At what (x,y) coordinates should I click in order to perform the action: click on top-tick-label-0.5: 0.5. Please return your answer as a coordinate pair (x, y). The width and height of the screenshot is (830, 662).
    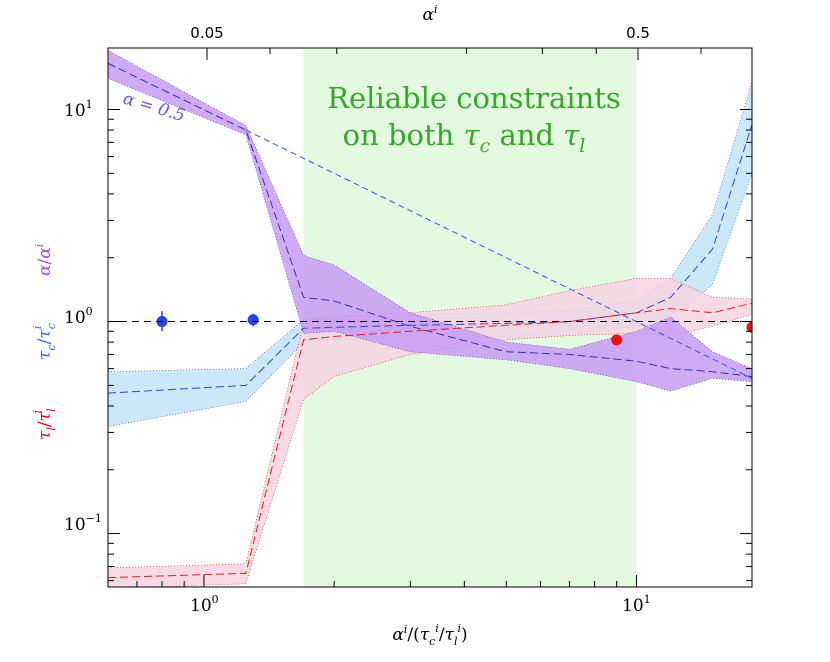
    Looking at the image, I should click on (638, 33).